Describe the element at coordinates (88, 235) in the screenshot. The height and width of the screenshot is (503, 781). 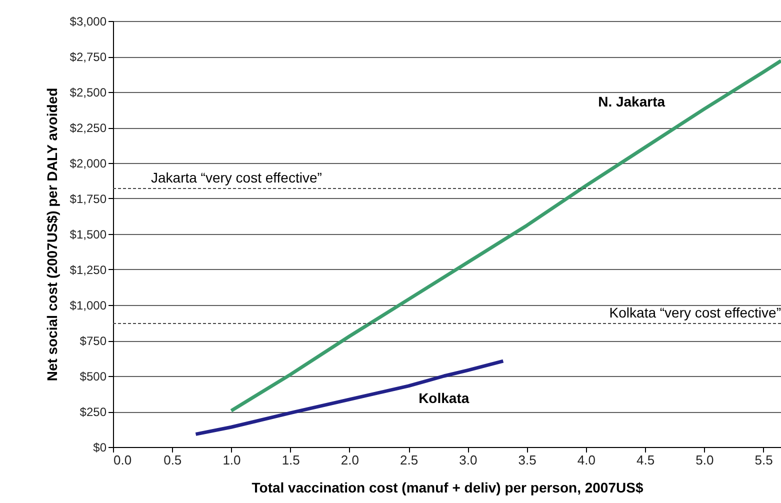
I see `y-tick-label: $1,500` at that location.